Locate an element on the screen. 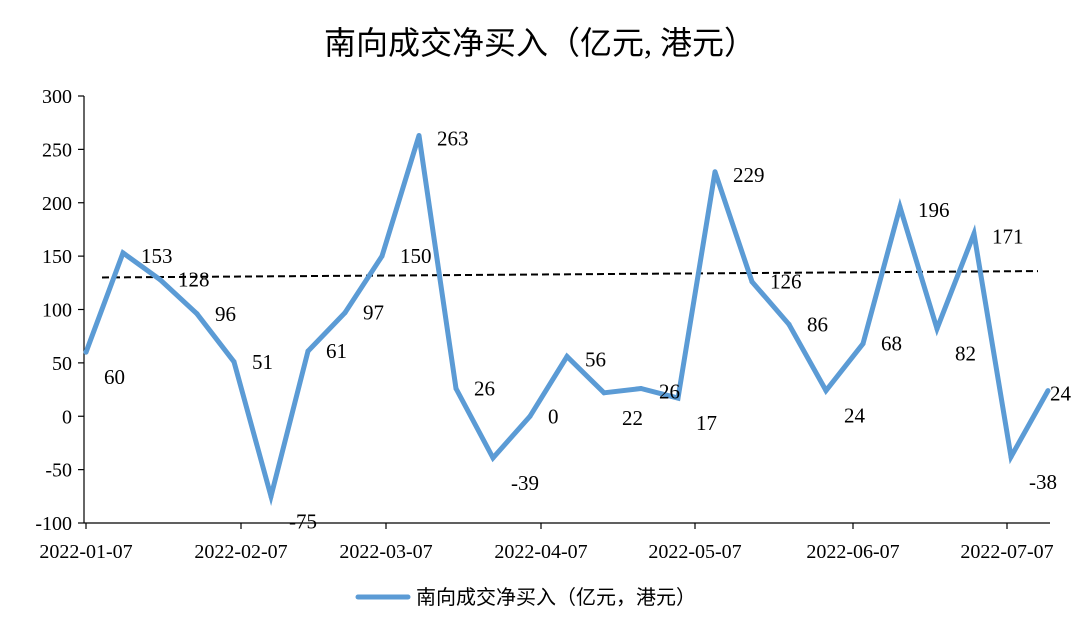 Image resolution: width=1080 pixels, height=631 pixels. data-label: 153 is located at coordinates (157, 256).